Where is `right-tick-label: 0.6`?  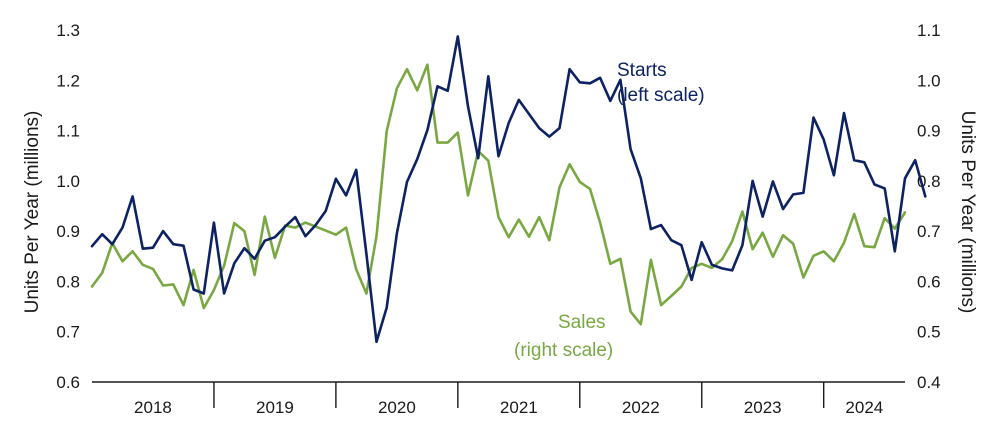 right-tick-label: 0.6 is located at coordinates (929, 281).